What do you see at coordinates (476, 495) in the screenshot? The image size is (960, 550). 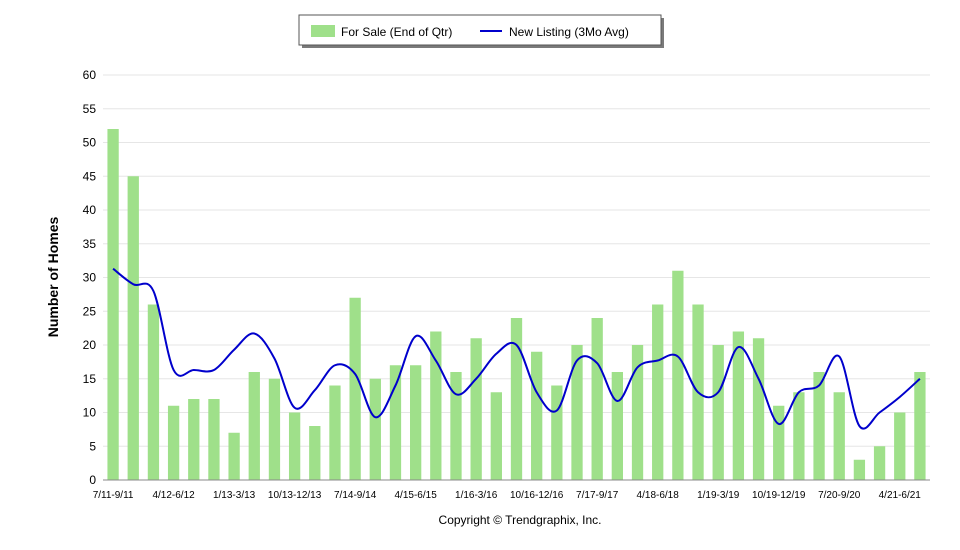 I see `x-tick-label: 1/16-3/16` at bounding box center [476, 495].